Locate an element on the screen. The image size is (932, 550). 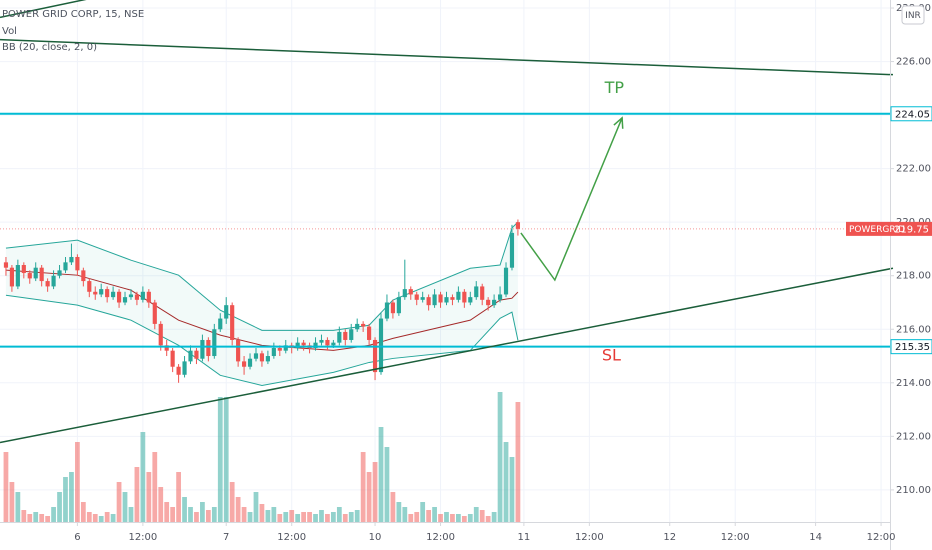
band-upper is located at coordinates (262, 276).